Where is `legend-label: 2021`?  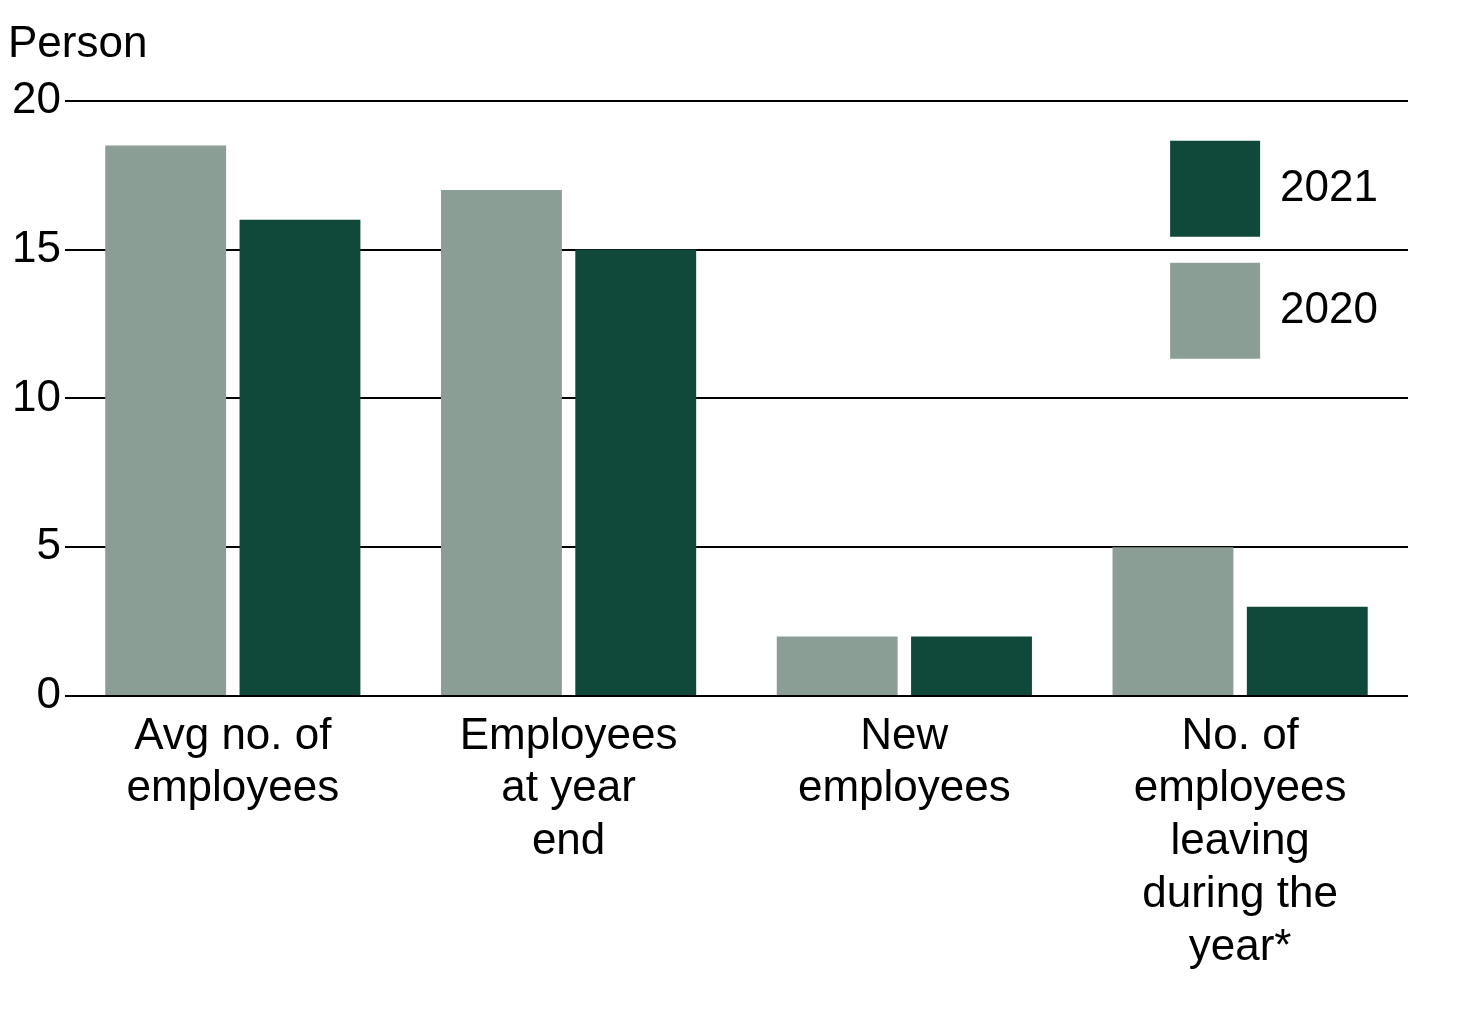 legend-label: 2021 is located at coordinates (1329, 185).